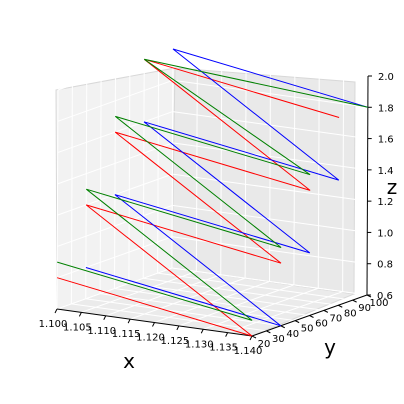 The height and width of the screenshot is (404, 404). Describe the element at coordinates (378, 303) in the screenshot. I see `y-tick-label: 100` at that location.